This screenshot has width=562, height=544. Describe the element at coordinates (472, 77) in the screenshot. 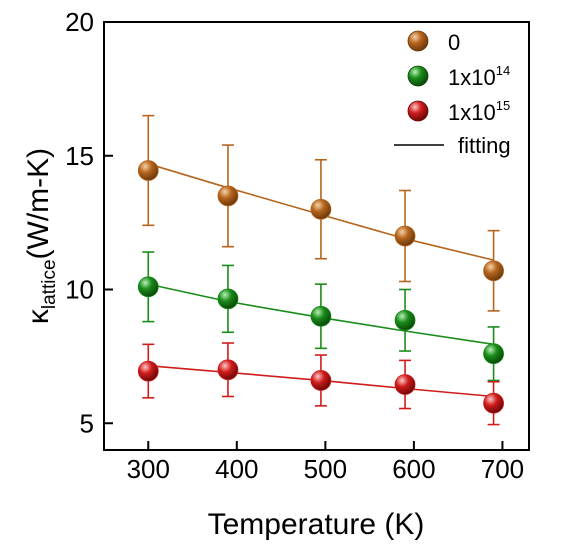

I see `legend-label-1-base: 1x10` at that location.